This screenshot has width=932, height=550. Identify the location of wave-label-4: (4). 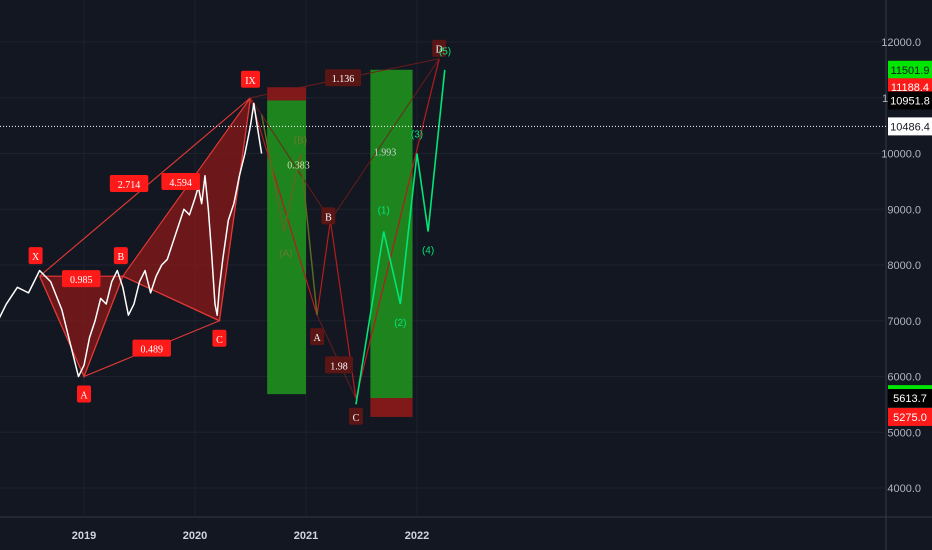
(428, 251).